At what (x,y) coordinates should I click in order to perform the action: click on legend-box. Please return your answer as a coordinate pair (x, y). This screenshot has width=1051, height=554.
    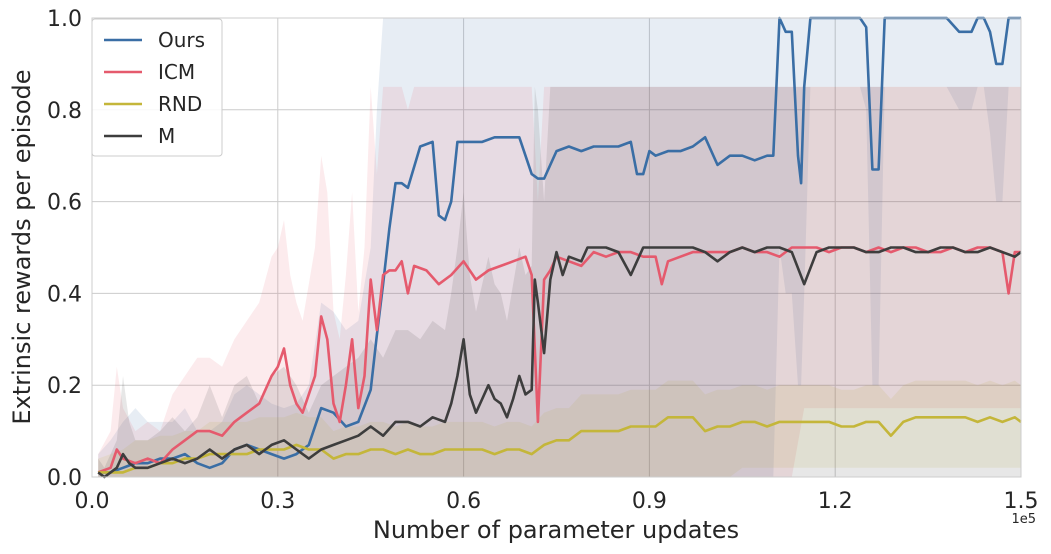
    Looking at the image, I should click on (157, 87).